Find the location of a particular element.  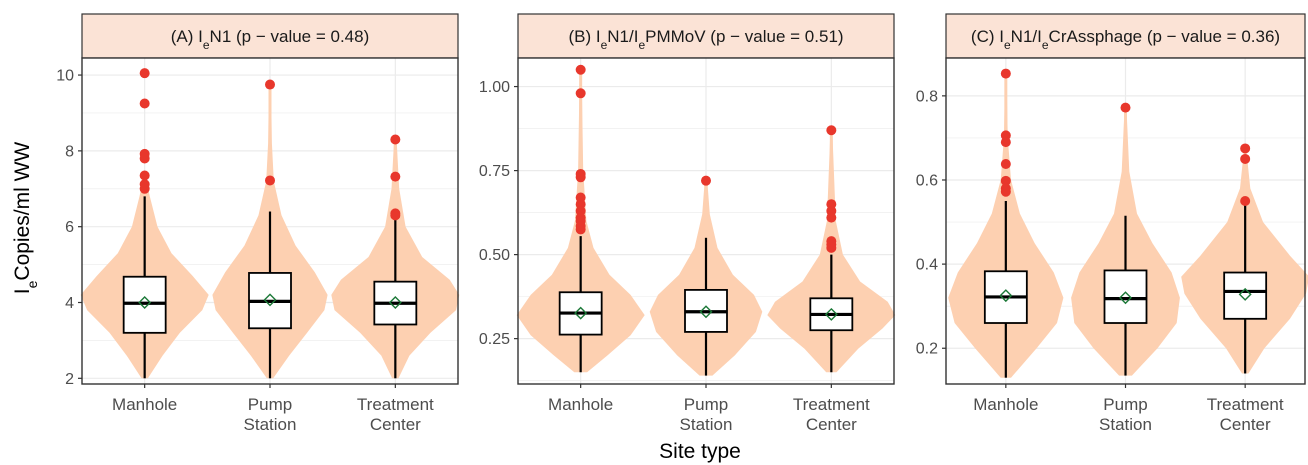

x-axis-title: Site type is located at coordinates (700, 451).